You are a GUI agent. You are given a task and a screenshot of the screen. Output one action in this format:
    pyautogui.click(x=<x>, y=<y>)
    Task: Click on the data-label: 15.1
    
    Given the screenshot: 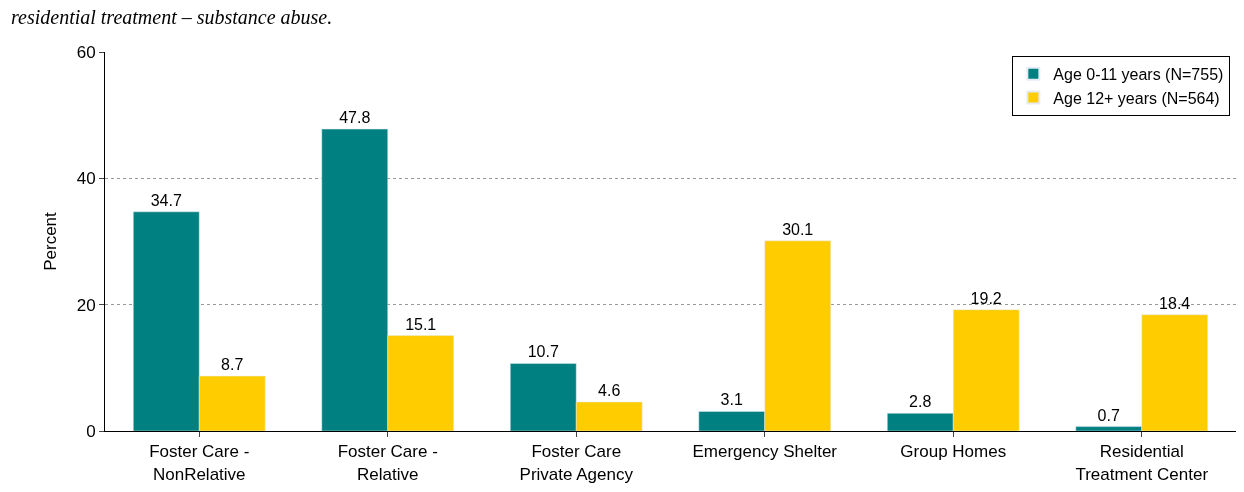 What is the action you would take?
    pyautogui.click(x=421, y=324)
    